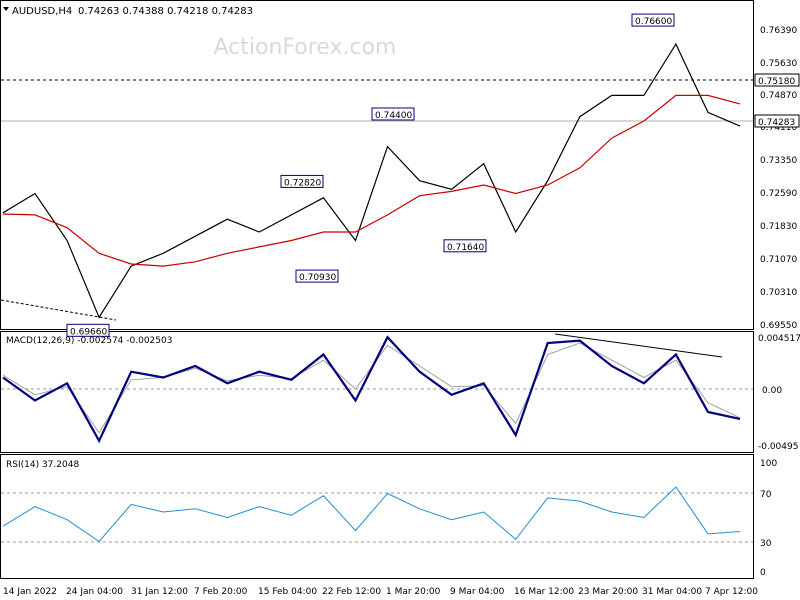  I want to click on rsi-tick-label: 30, so click(766, 544).